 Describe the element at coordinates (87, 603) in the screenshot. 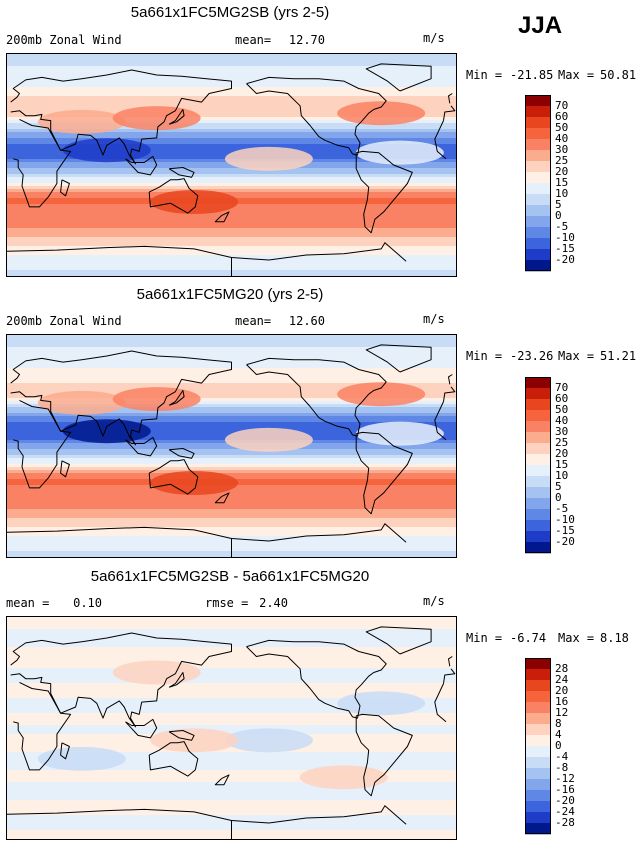

I see `panel-3-mean-value: 0.10` at that location.